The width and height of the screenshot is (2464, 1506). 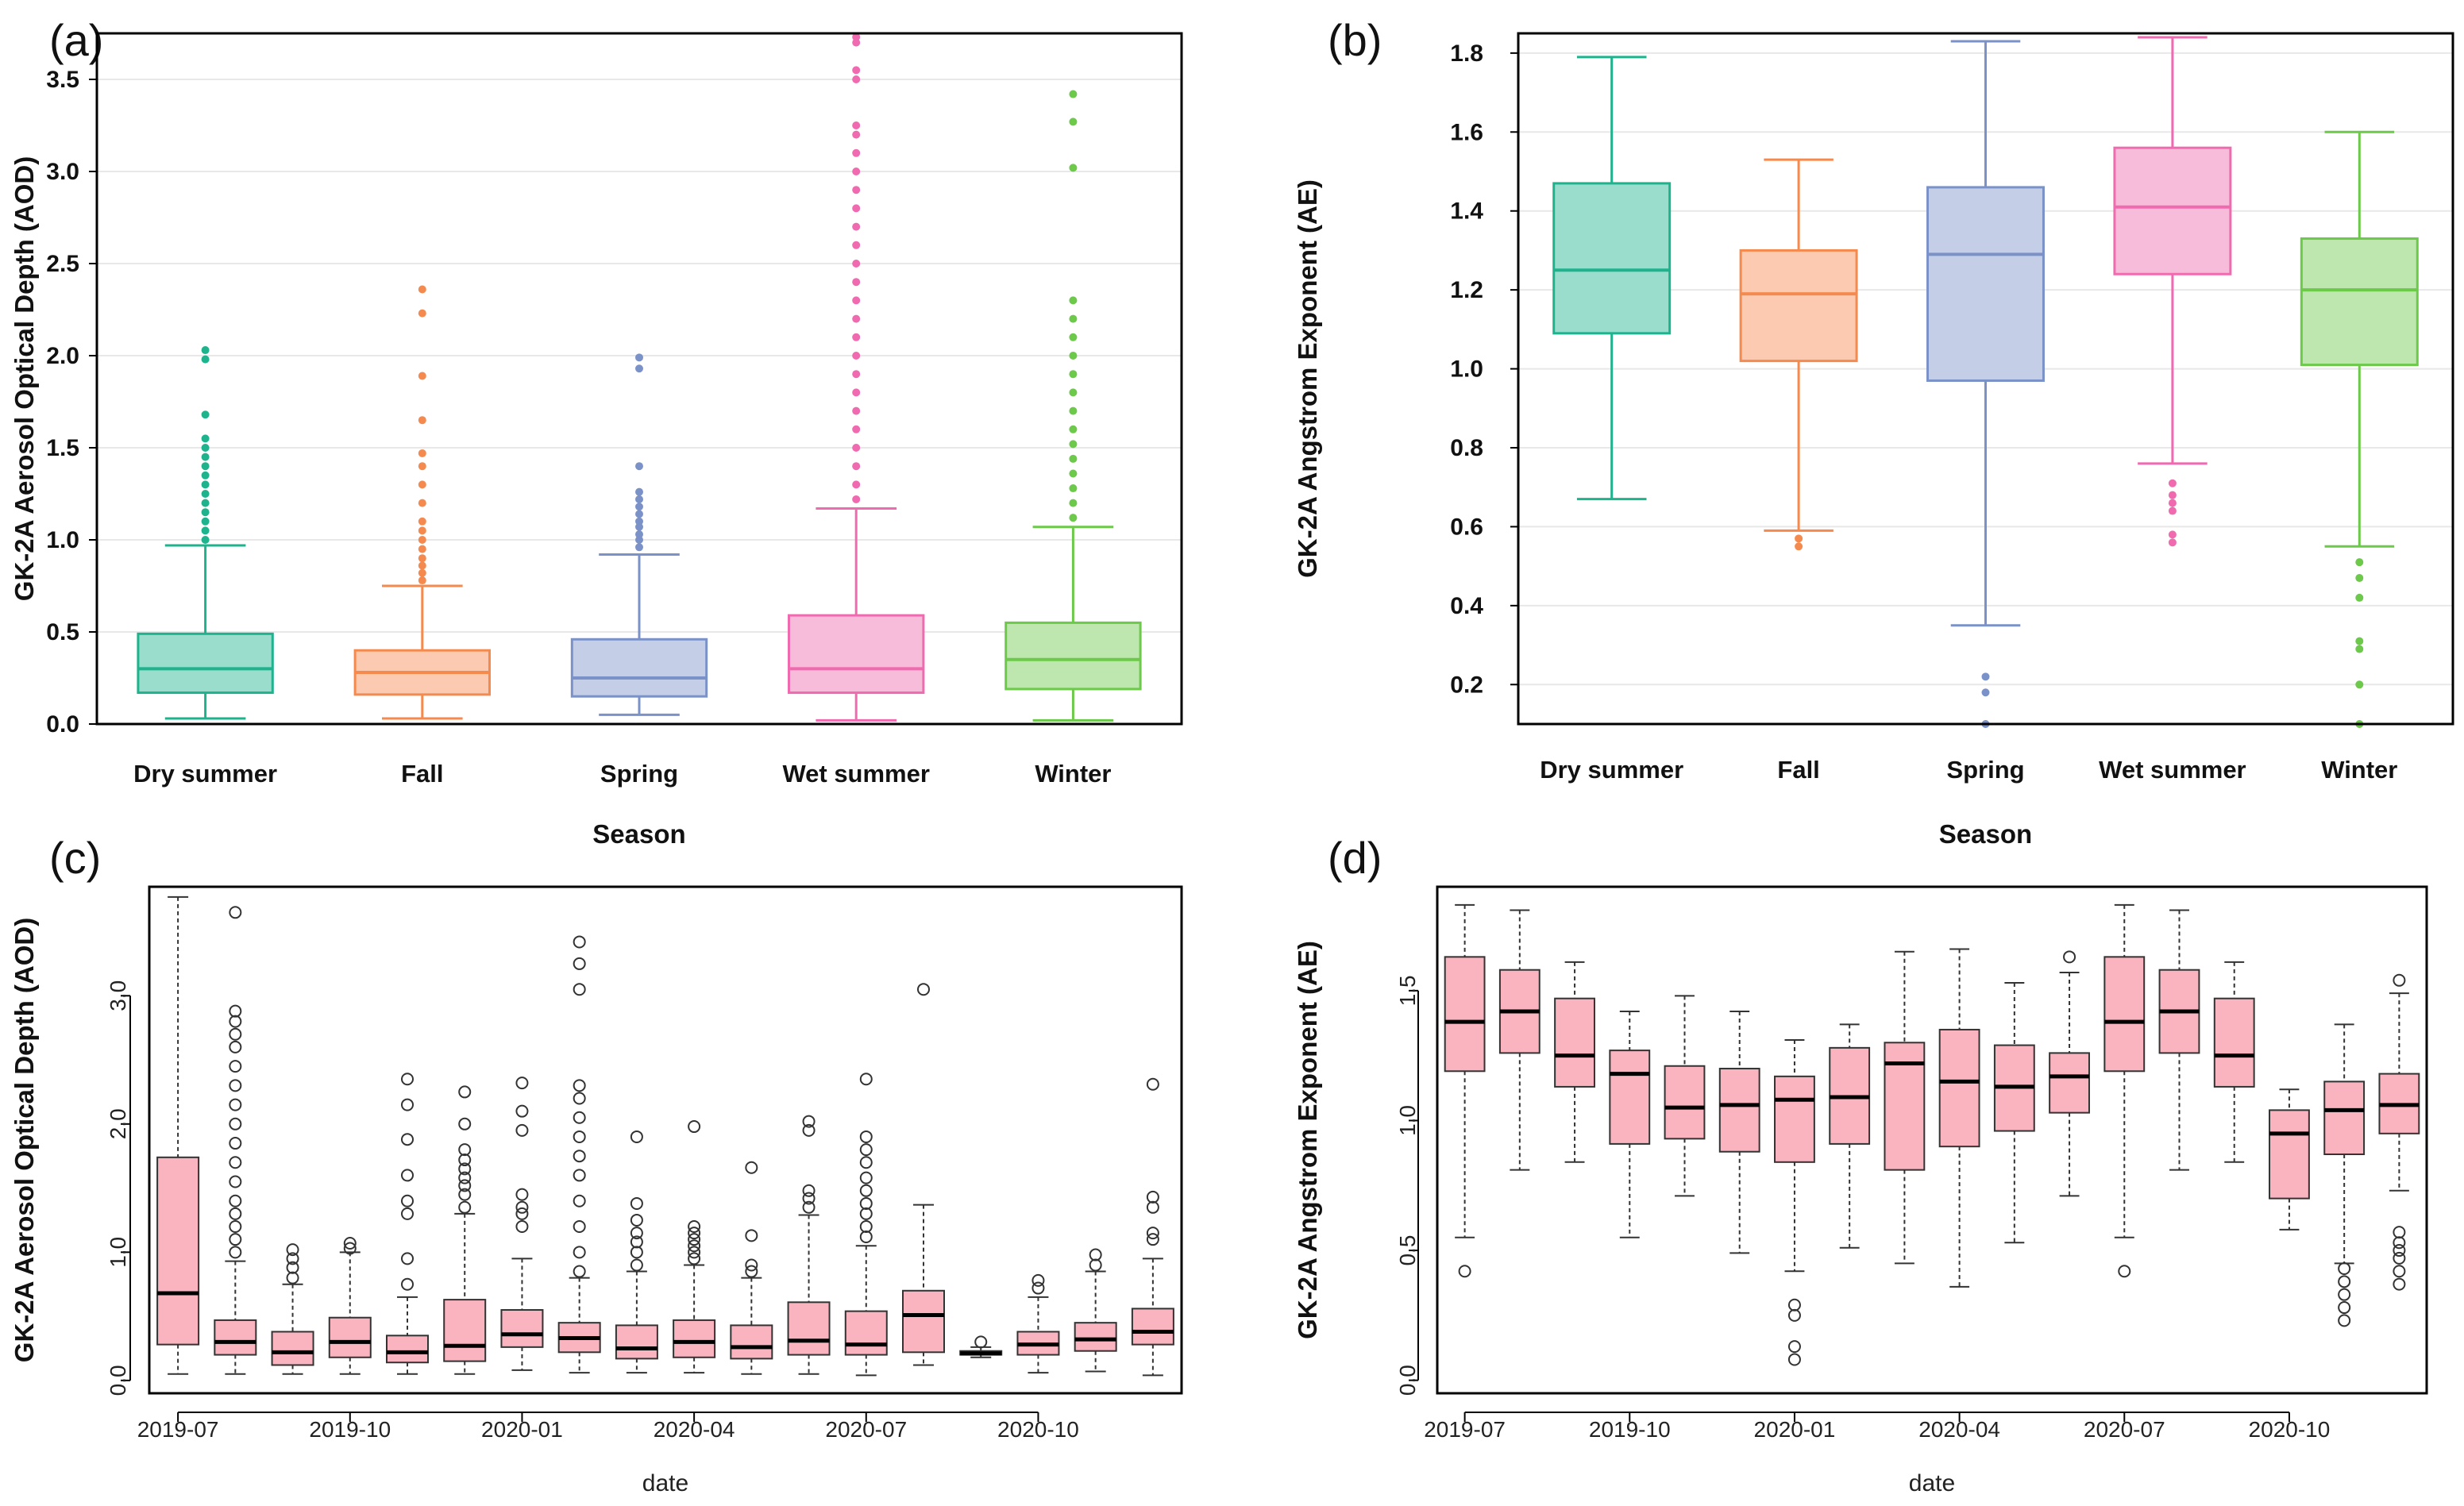 I want to click on y-tick-label: 0.8, so click(x=1466, y=448).